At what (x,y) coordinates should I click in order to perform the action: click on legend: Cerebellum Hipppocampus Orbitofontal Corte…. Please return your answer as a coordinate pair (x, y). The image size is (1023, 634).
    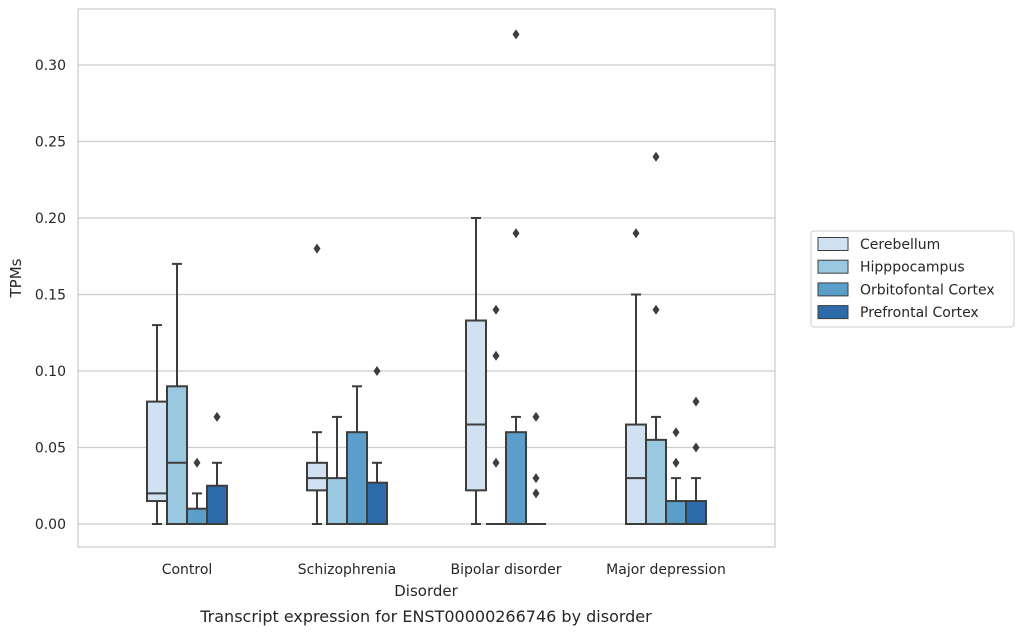
    Looking at the image, I should click on (912, 279).